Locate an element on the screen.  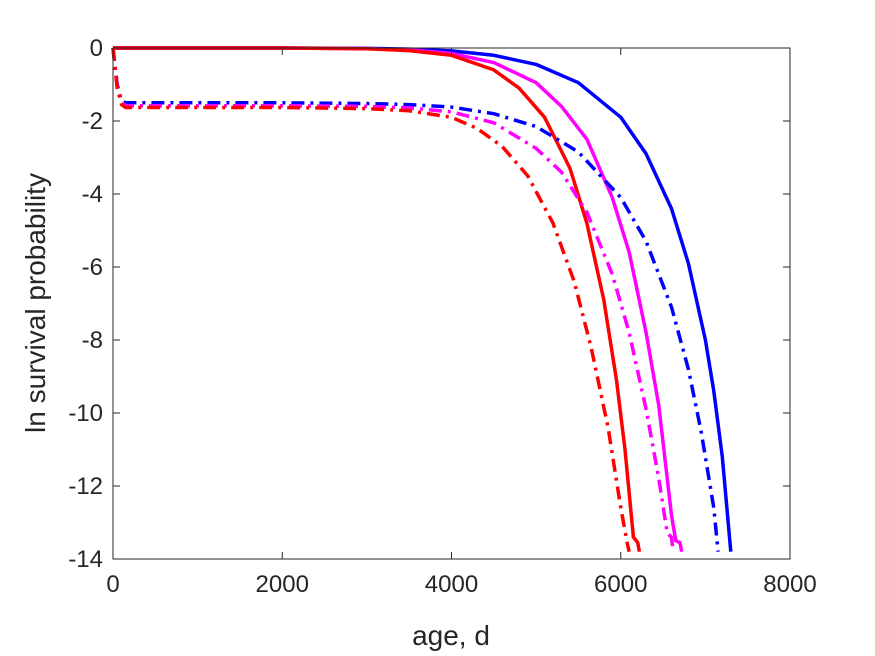
x-tick-label: 0 is located at coordinates (112, 584).